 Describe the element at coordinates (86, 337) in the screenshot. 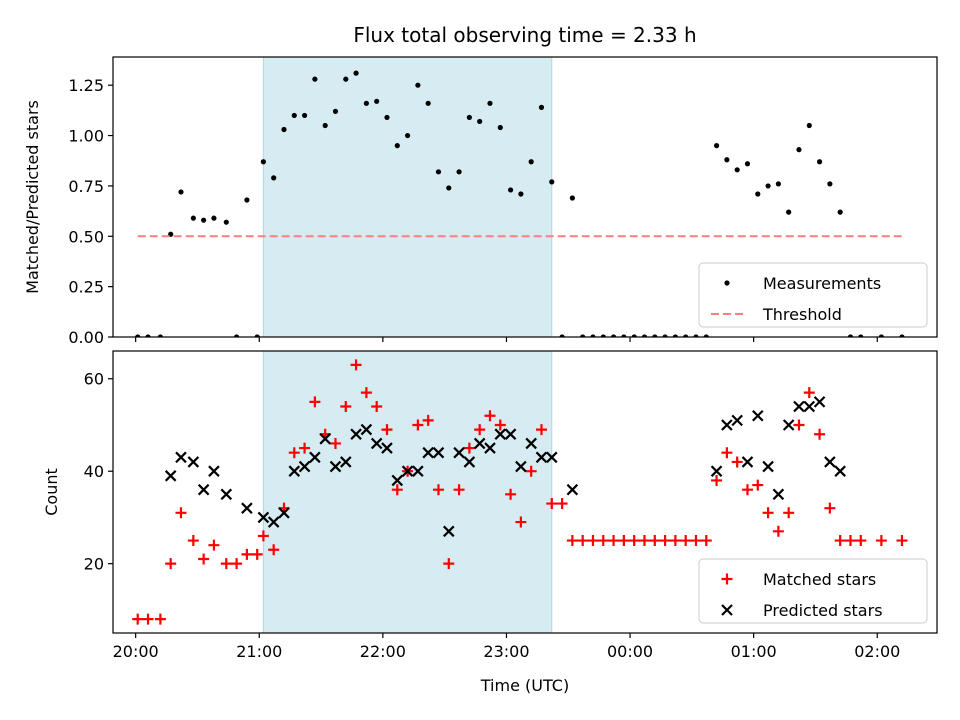

I see `y-tick-label: 0.00` at that location.